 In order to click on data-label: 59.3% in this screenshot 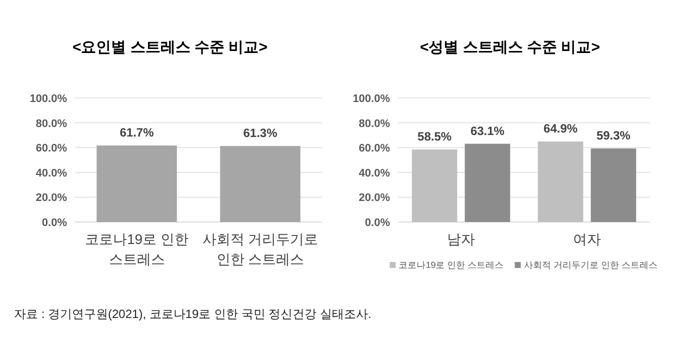, I will do `click(613, 135)`.